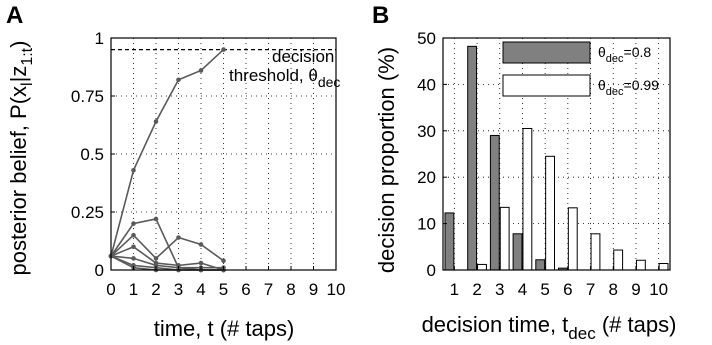  What do you see at coordinates (87, 212) in the screenshot?
I see `y-tick-label: 0.25` at bounding box center [87, 212].